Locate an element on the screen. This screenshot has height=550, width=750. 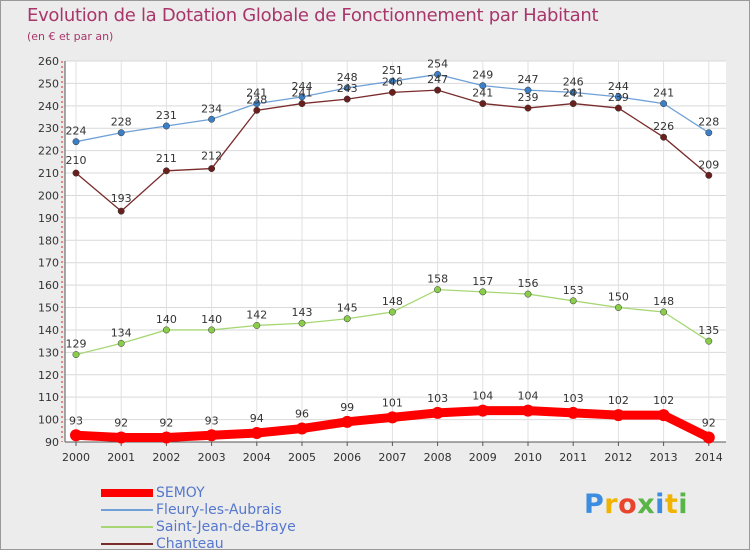
proxiti-logo: Proxiti is located at coordinates (636, 504).